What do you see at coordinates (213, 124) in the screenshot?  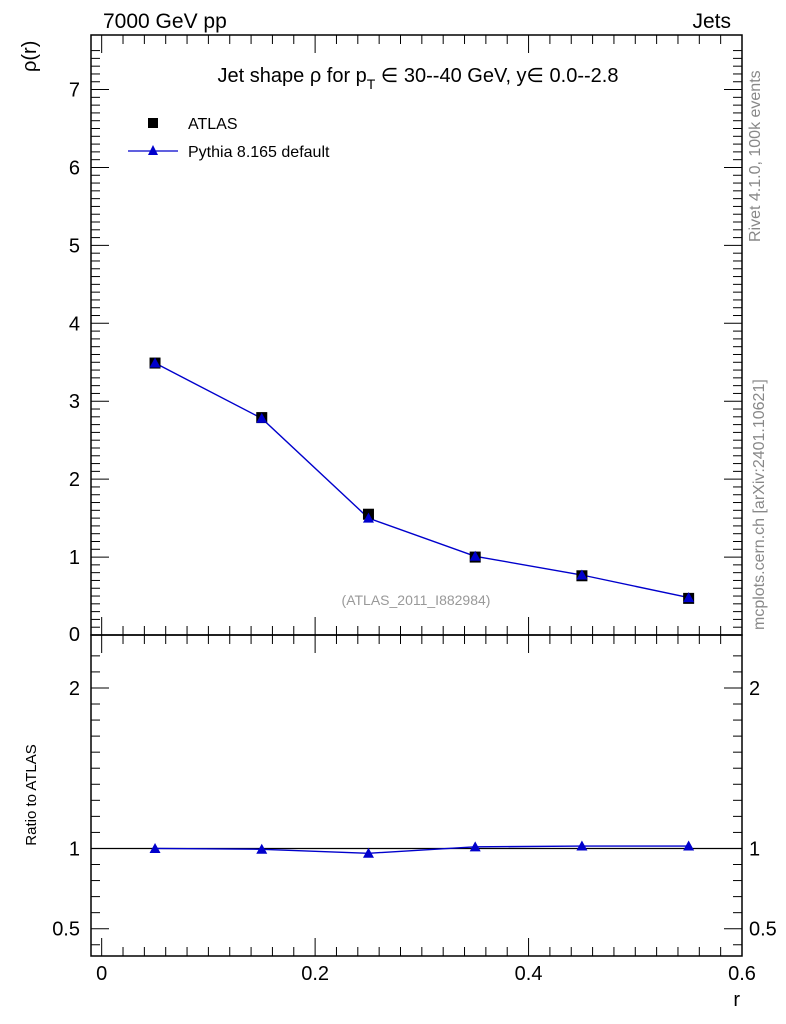 I see `legend-atlas-label: ATLAS` at bounding box center [213, 124].